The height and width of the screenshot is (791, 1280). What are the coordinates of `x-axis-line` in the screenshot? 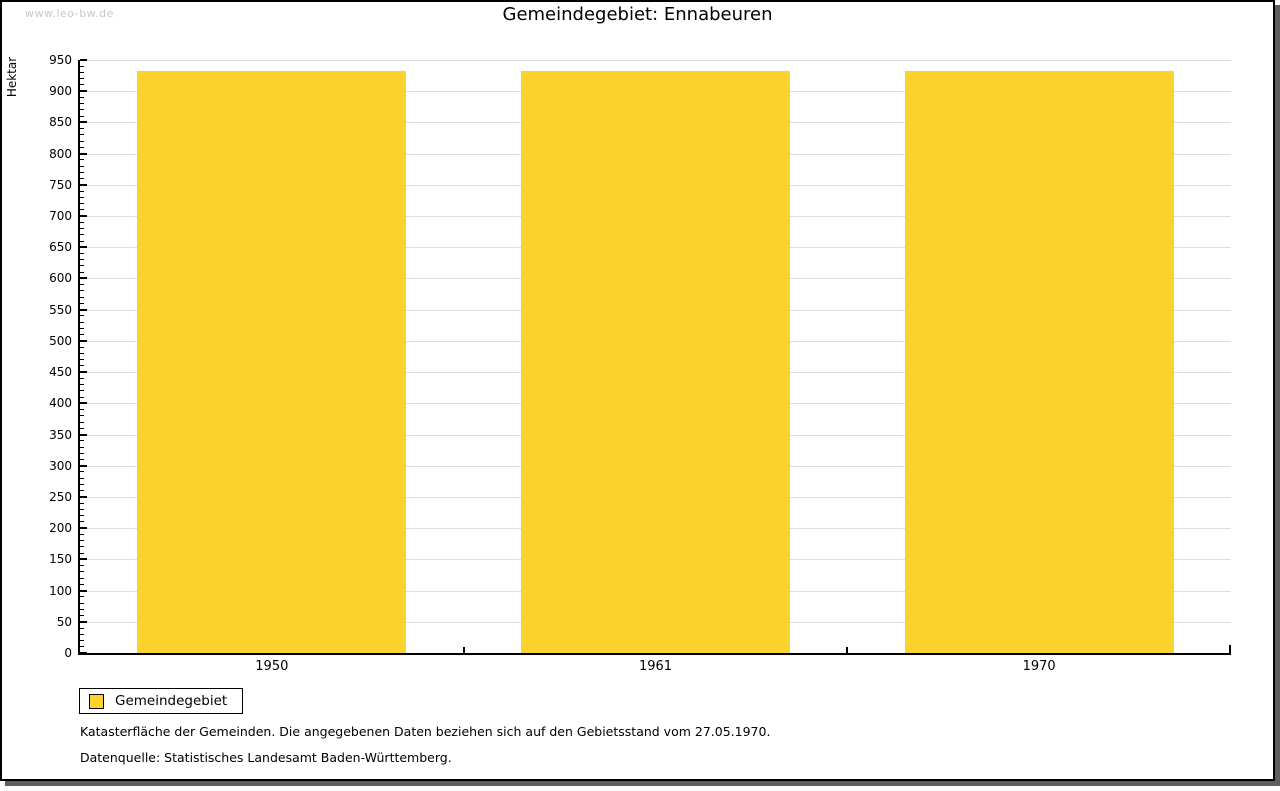 It's located at (654, 654).